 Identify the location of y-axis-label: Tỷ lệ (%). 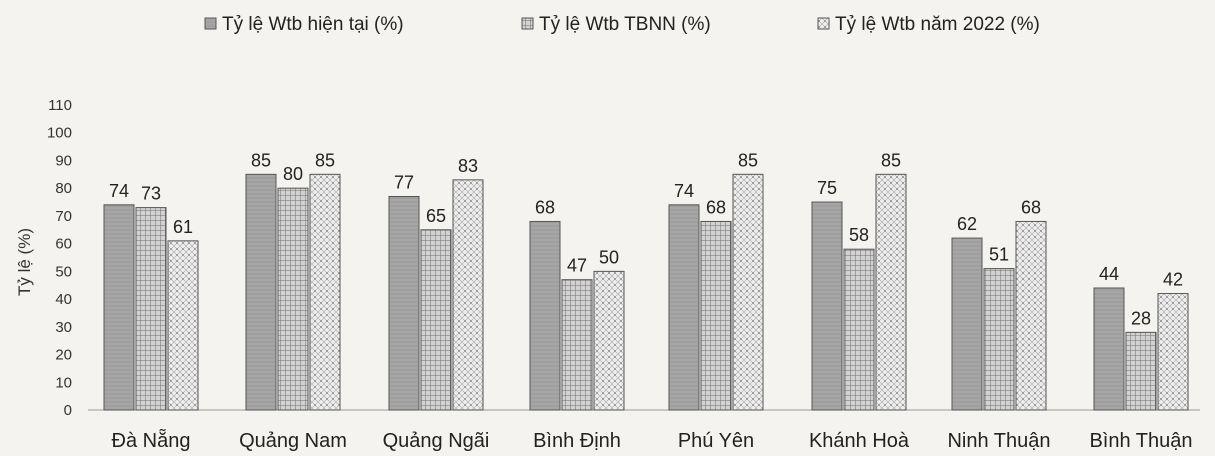
(24, 262).